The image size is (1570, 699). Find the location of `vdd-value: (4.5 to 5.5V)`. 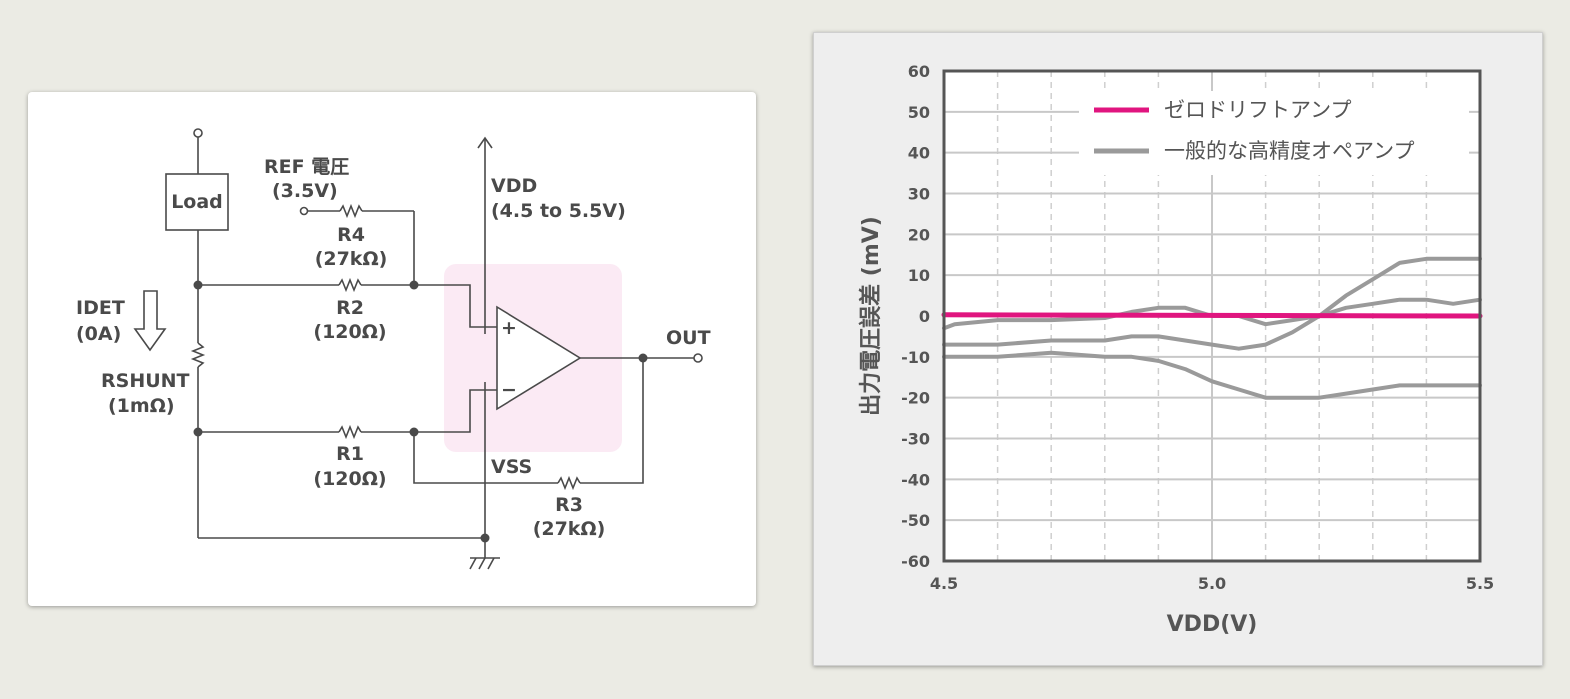

vdd-value: (4.5 to 5.5V) is located at coordinates (558, 211).